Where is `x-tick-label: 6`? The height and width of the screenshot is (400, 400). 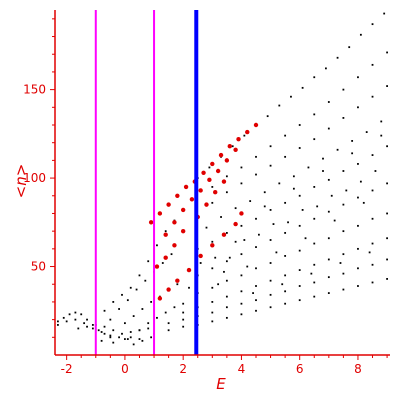 x-tick-label: 6 is located at coordinates (300, 369).